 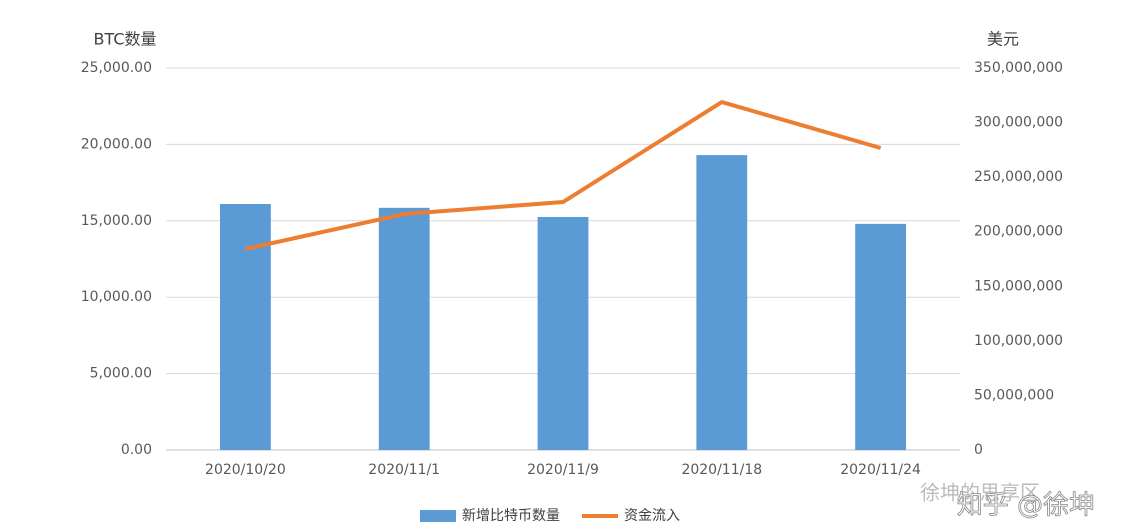 I want to click on y2-tick-label: 250,000,000, so click(x=1018, y=177).